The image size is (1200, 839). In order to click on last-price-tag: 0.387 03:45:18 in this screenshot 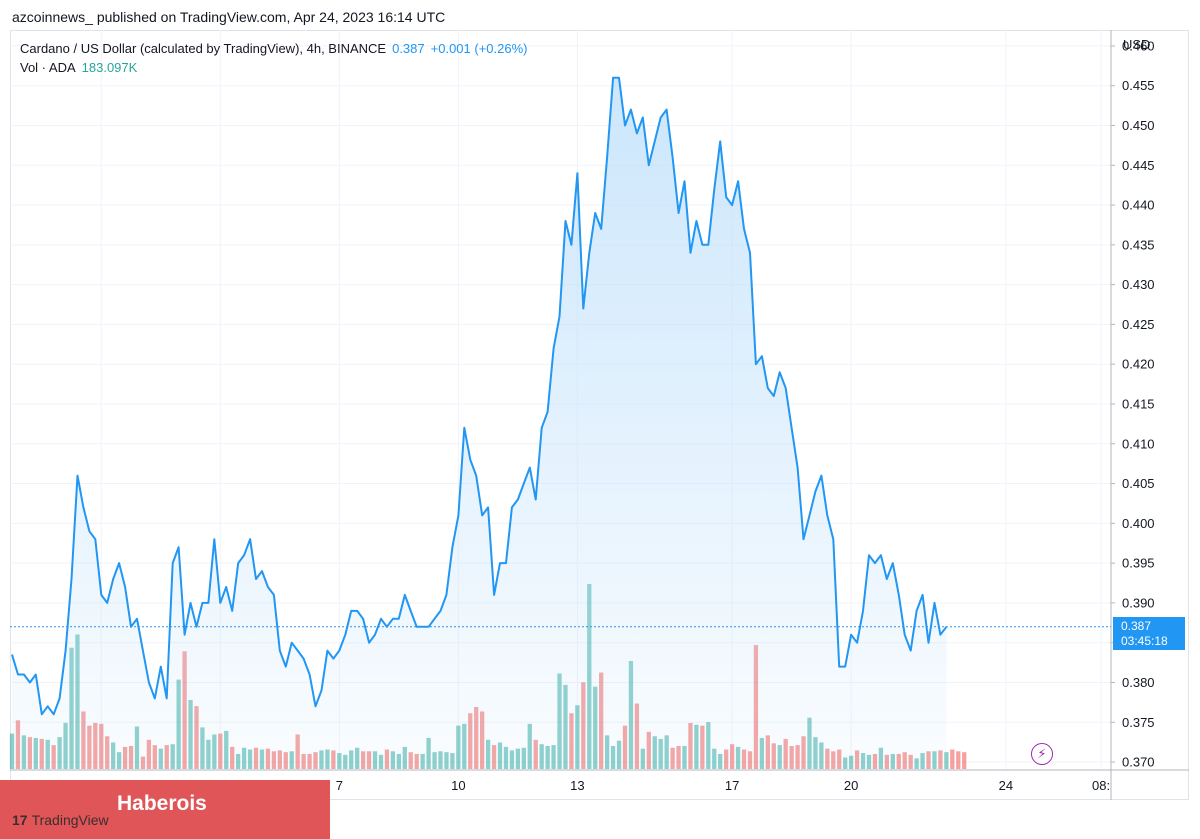, I will do `click(1149, 633)`.